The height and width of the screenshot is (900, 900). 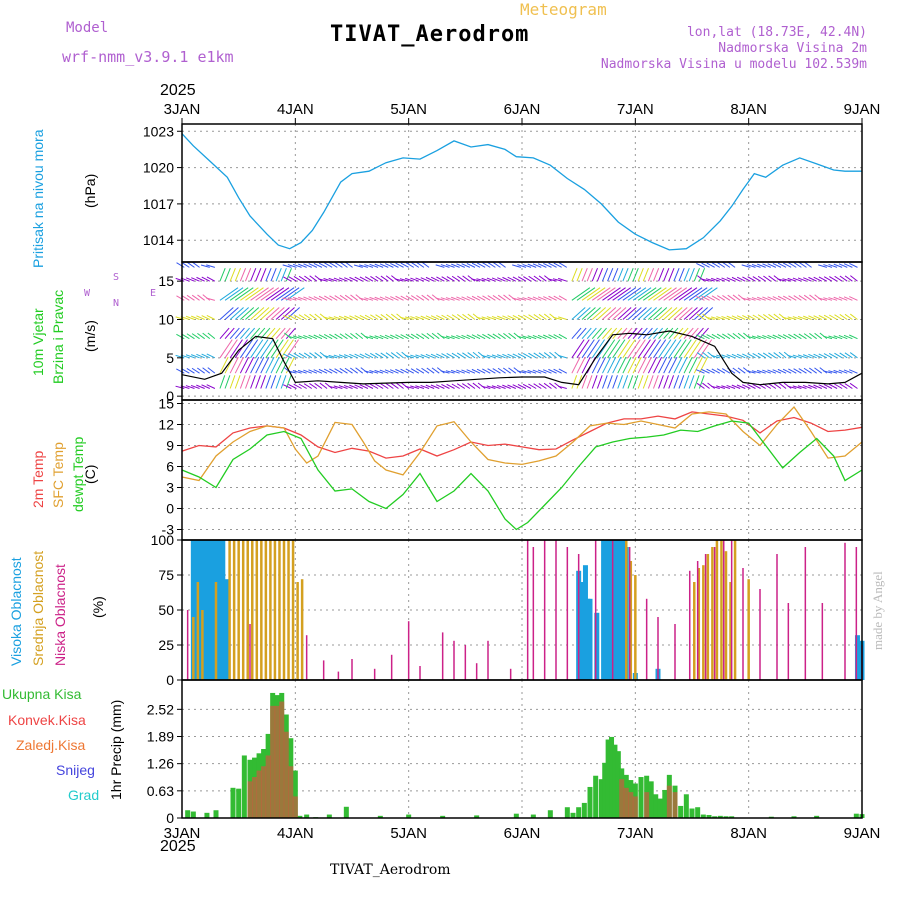 I want to click on x-tick-label-bottom: 9JAN, so click(x=862, y=833).